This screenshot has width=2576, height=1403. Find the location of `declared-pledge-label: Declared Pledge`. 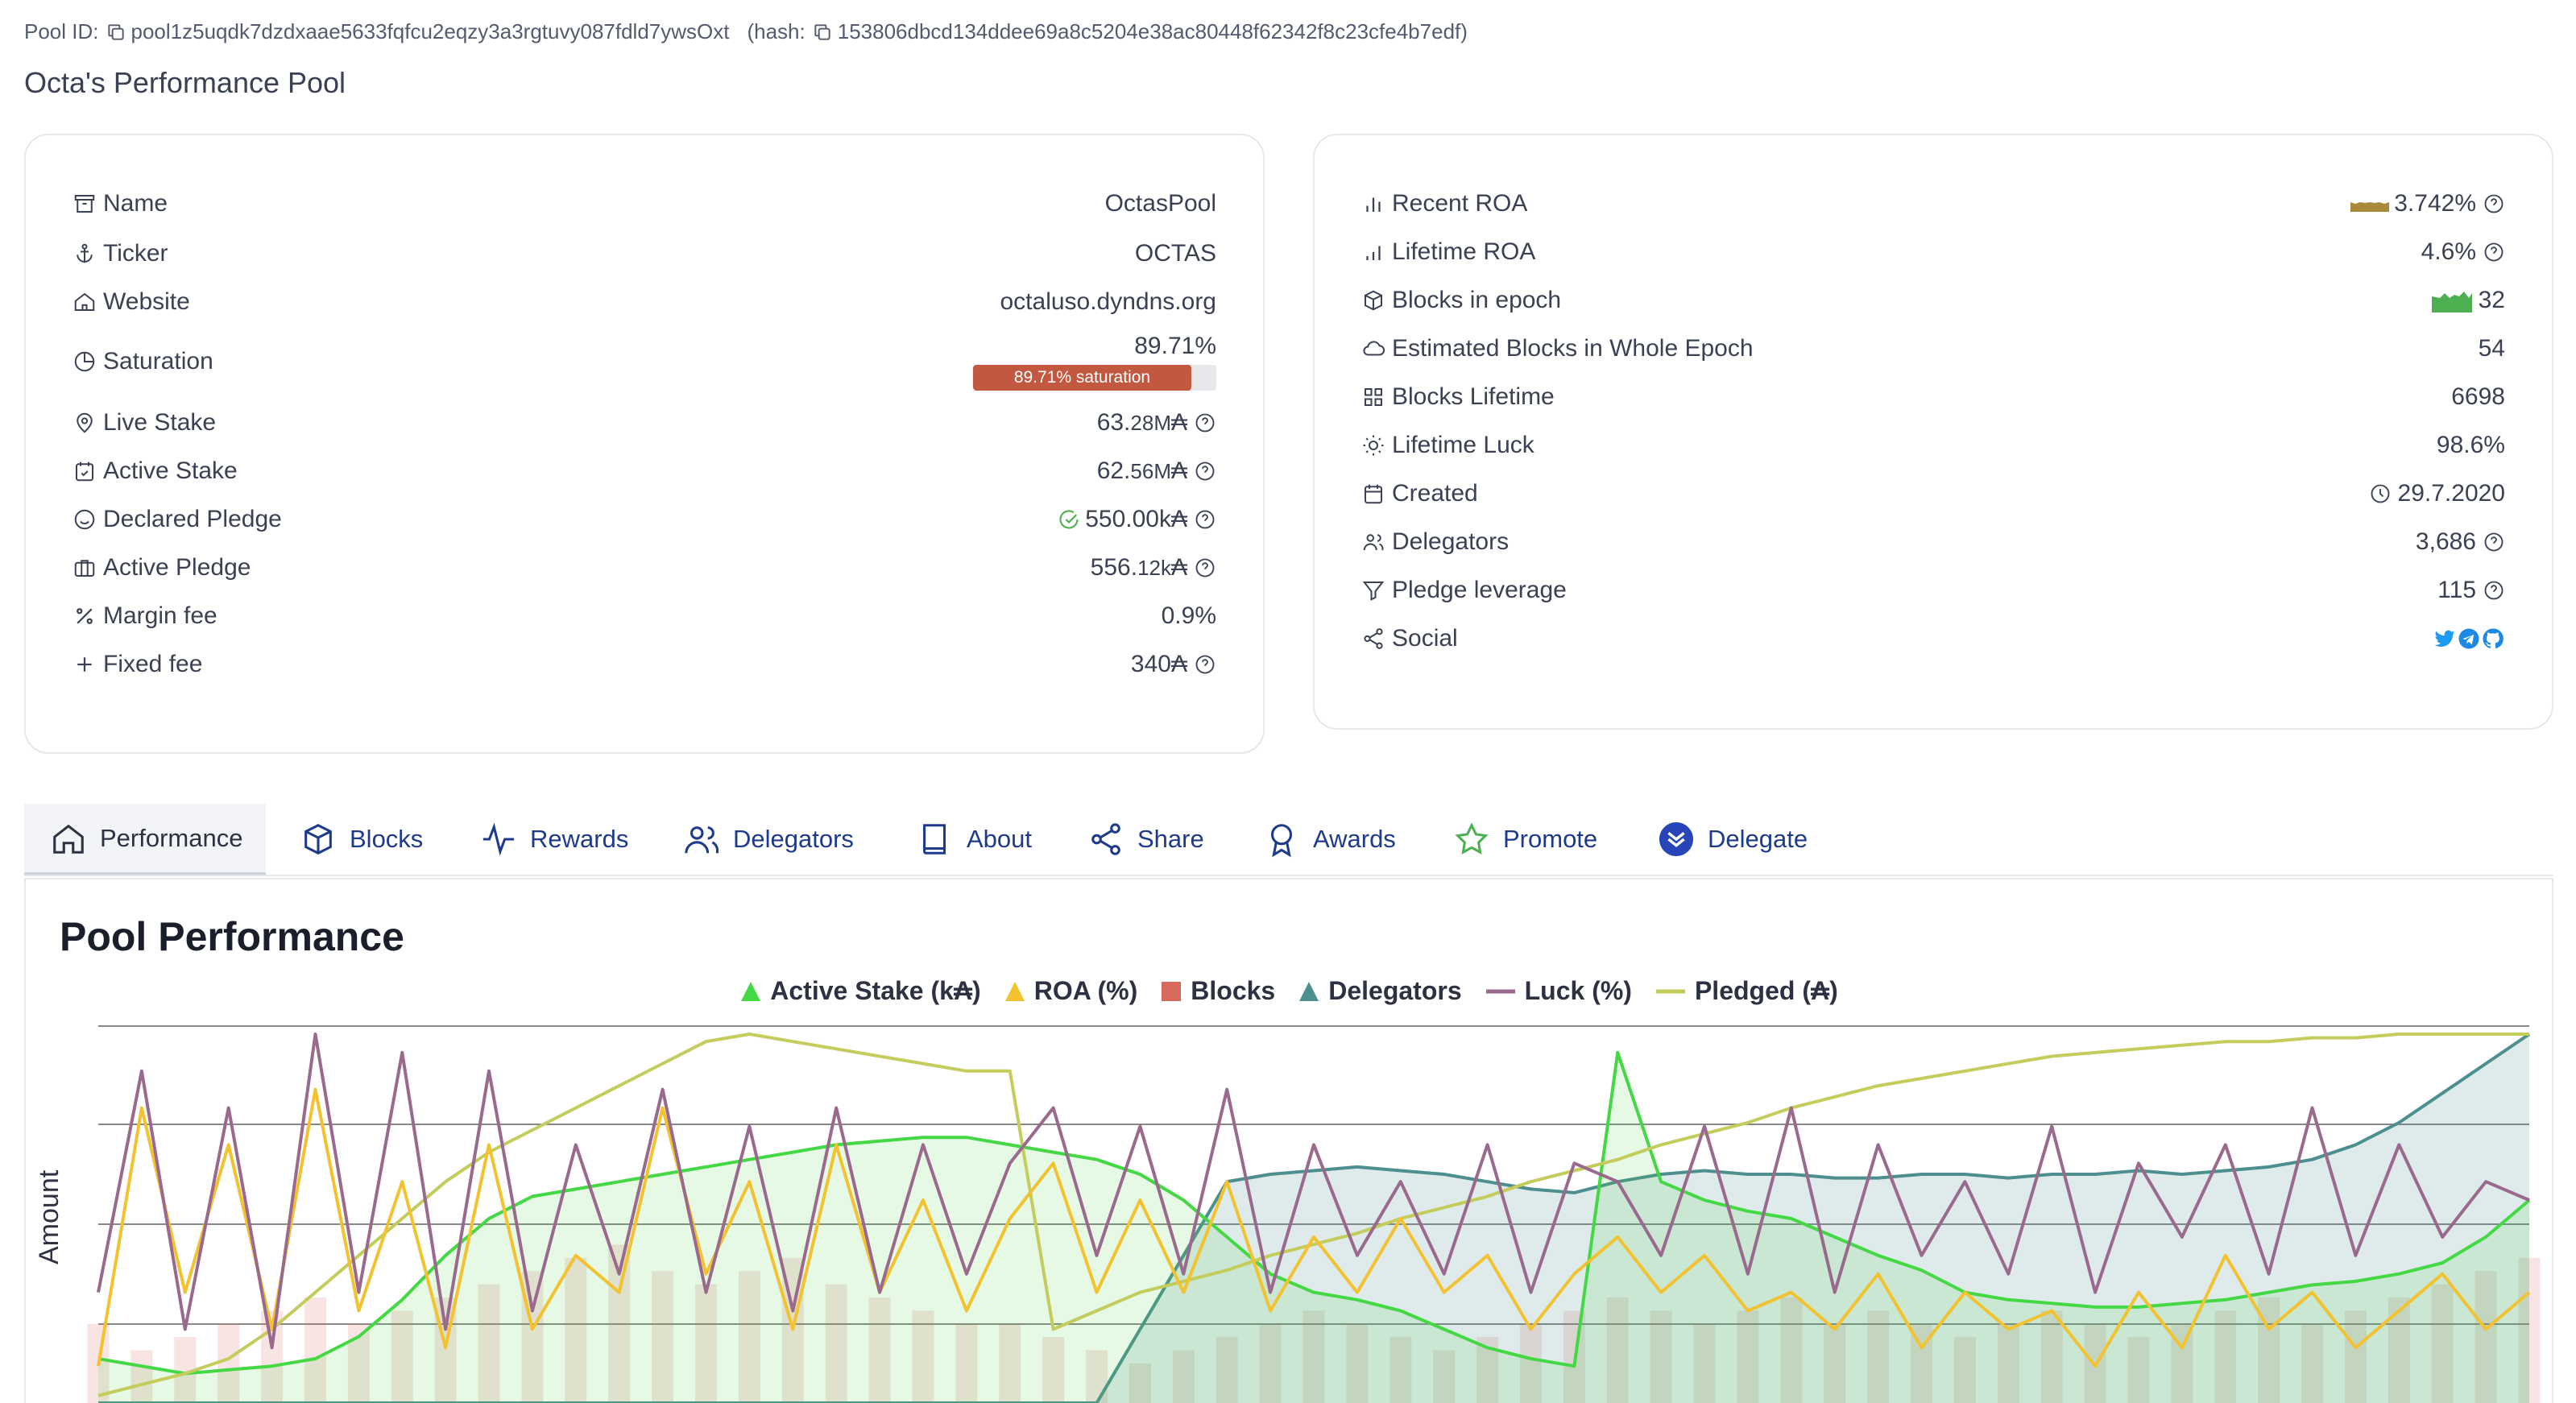

declared-pledge-label: Declared Pledge is located at coordinates (192, 519).